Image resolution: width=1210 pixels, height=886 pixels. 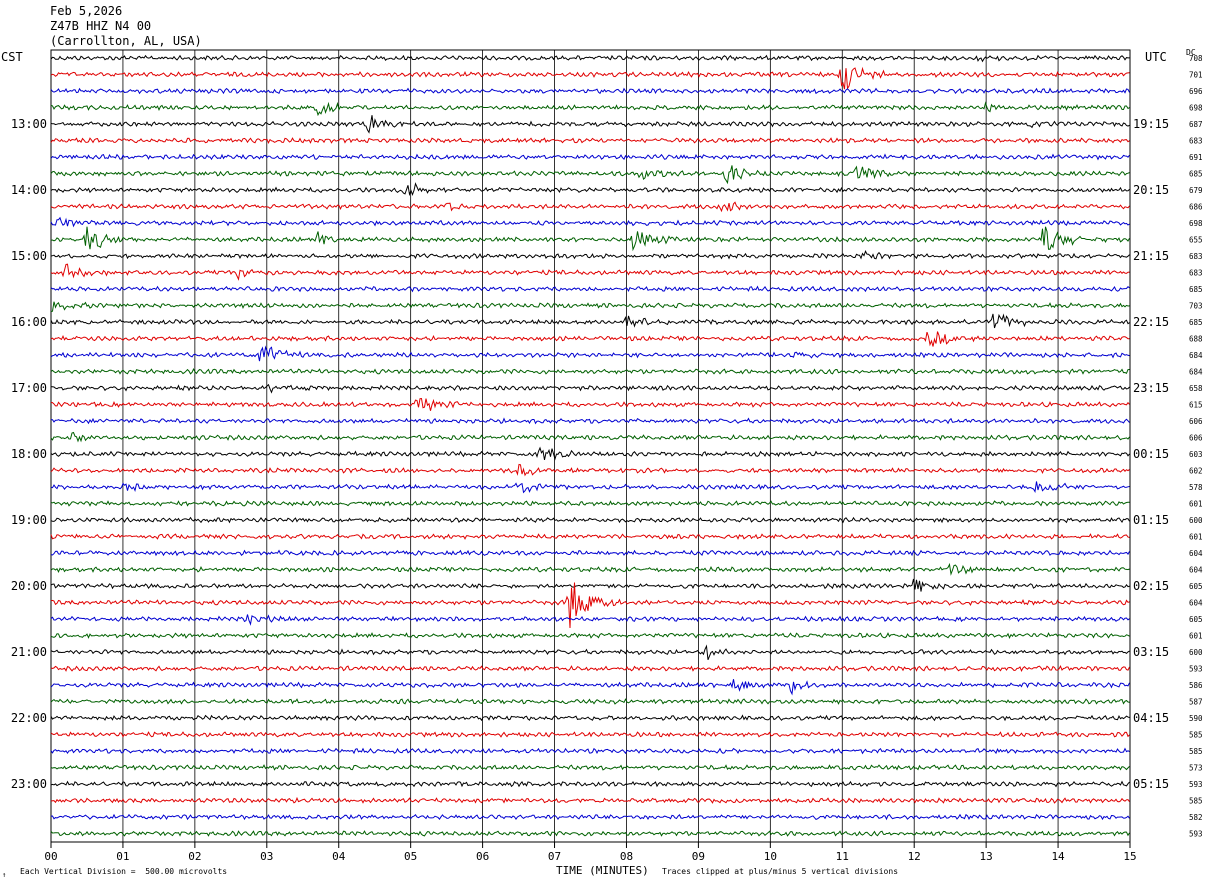 I want to click on right-hour-label: 01:15, so click(x=1151, y=520).